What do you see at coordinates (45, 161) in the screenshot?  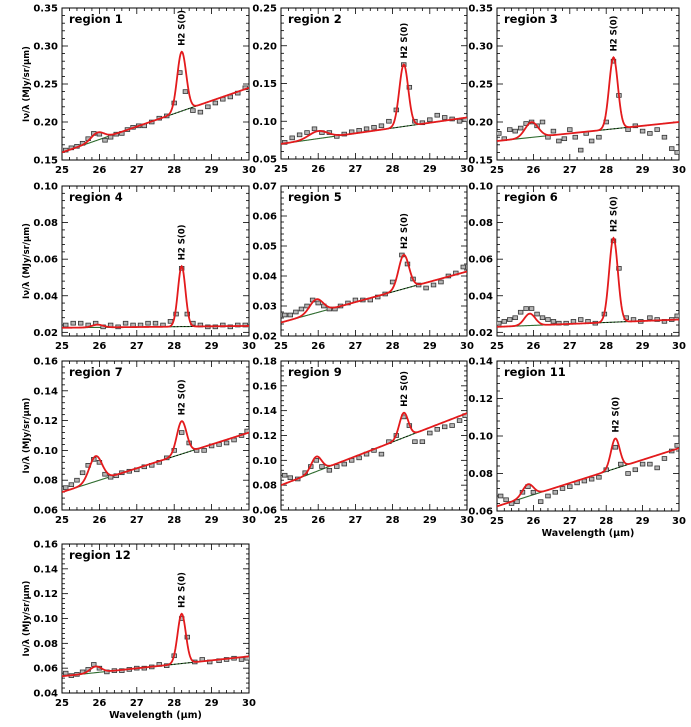 I see `y-tick-label: 0.15` at bounding box center [45, 161].